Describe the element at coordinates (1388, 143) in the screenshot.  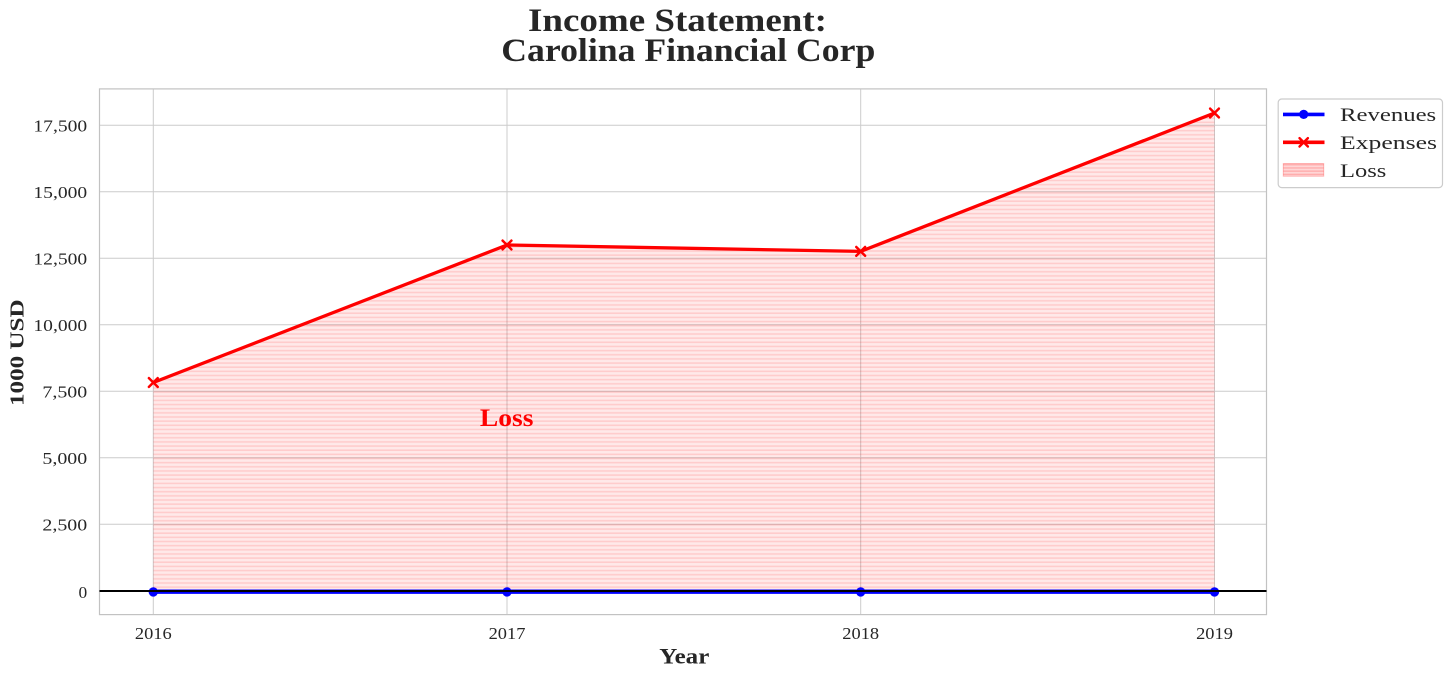
I see `svg-text: Expenses` at that location.